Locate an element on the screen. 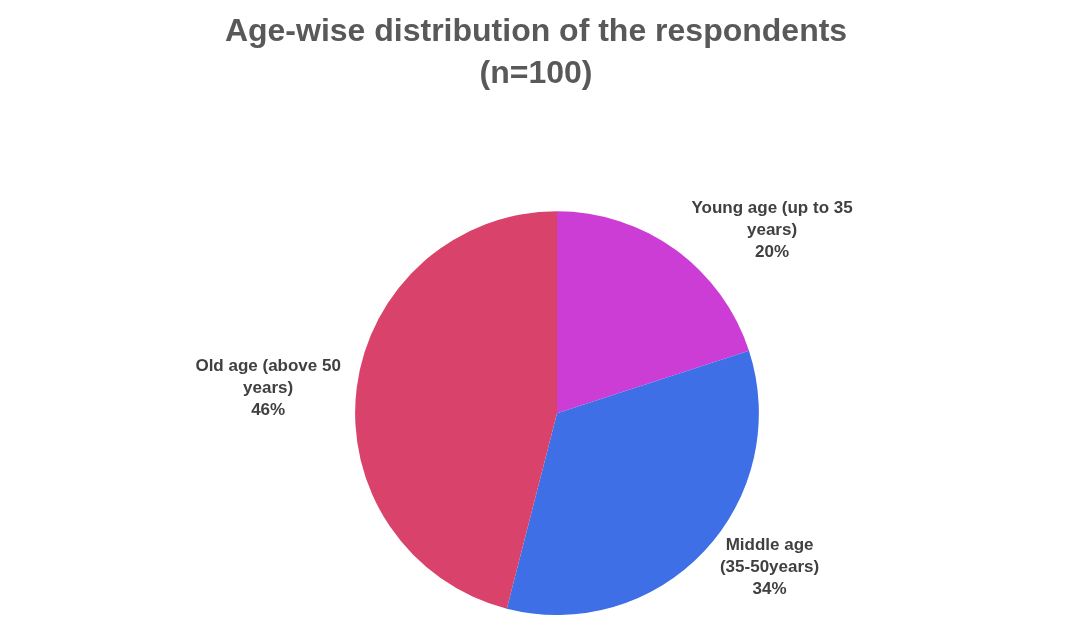 The width and height of the screenshot is (1072, 635). pie-slice is located at coordinates (456, 410).